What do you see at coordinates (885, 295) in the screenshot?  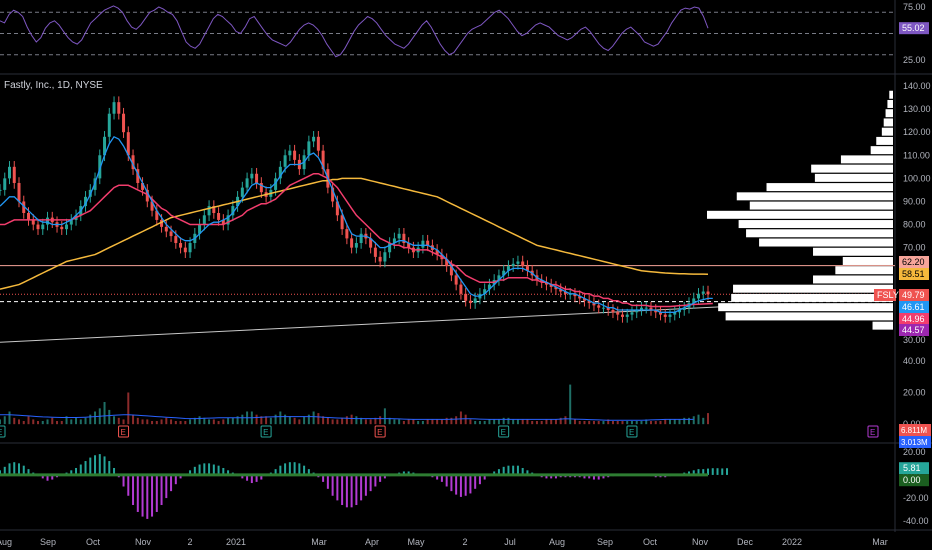 I see `price-label-bg-FSLY` at bounding box center [885, 295].